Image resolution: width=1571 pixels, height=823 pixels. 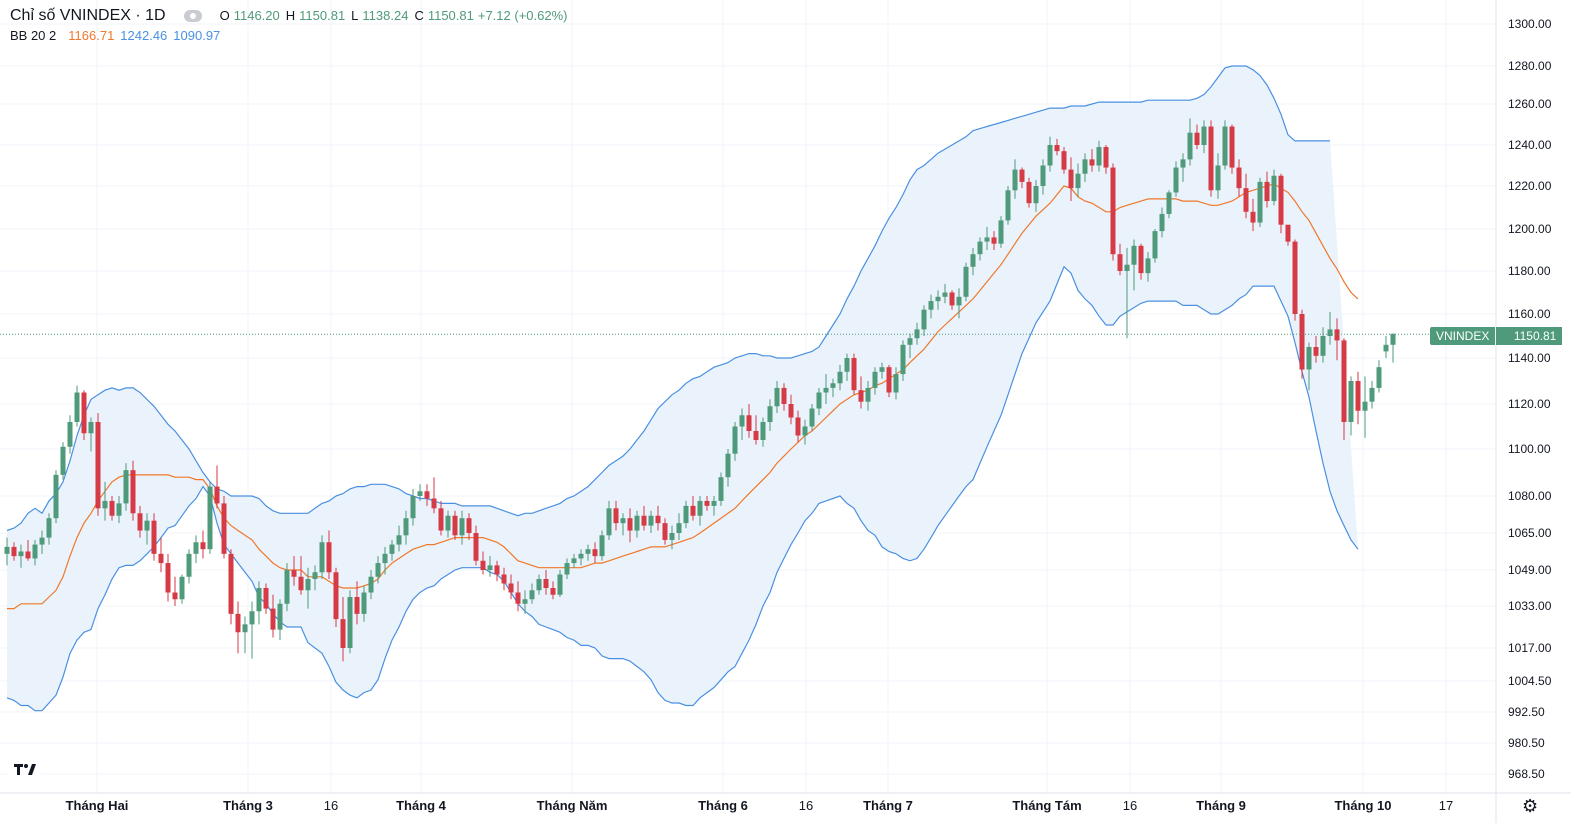 I want to click on x-tick-label: Tháng Hai, so click(x=97, y=805).